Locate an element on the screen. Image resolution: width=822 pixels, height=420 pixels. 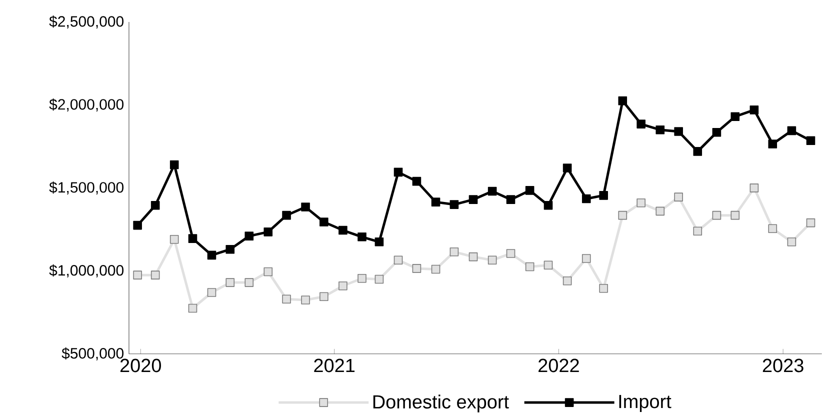
y-tick-label: $1,500,000 is located at coordinates (86, 187).